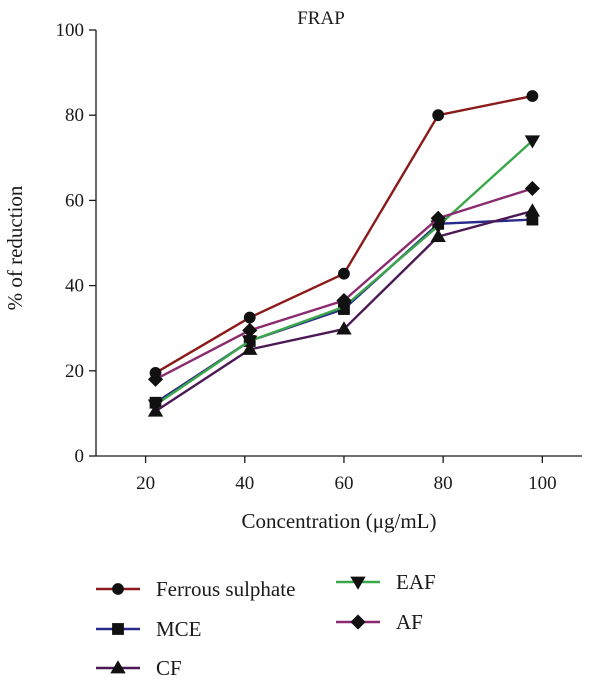  What do you see at coordinates (74, 371) in the screenshot?
I see `y-tick-label: 20` at bounding box center [74, 371].